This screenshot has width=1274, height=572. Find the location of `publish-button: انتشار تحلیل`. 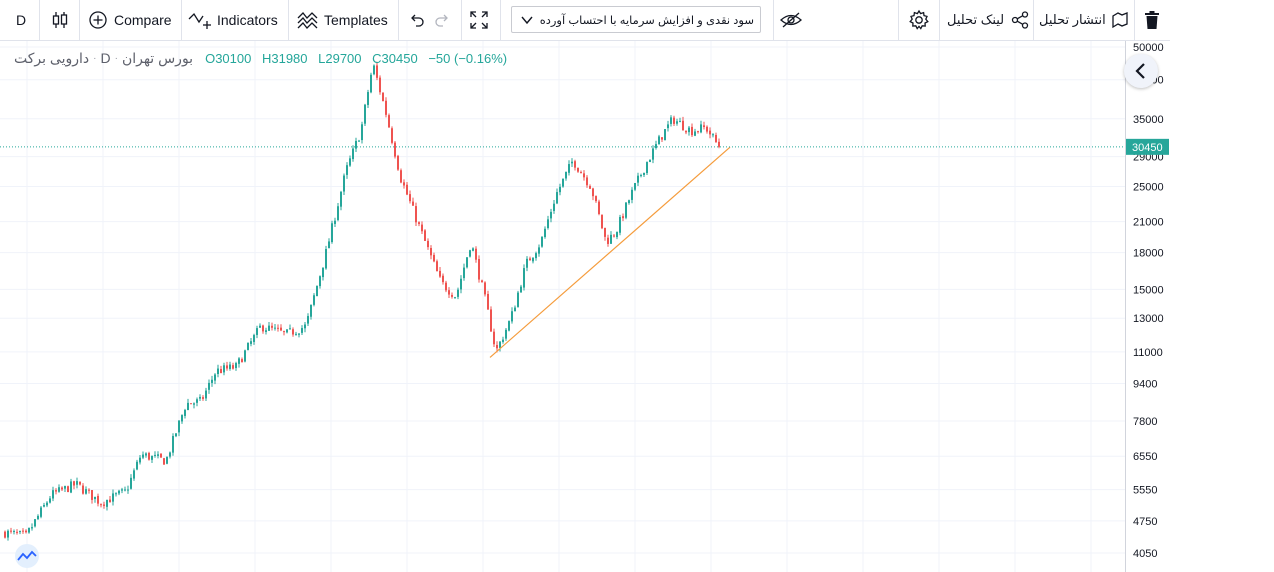

publish-button: انتشار تحلیل is located at coordinates (1084, 20).